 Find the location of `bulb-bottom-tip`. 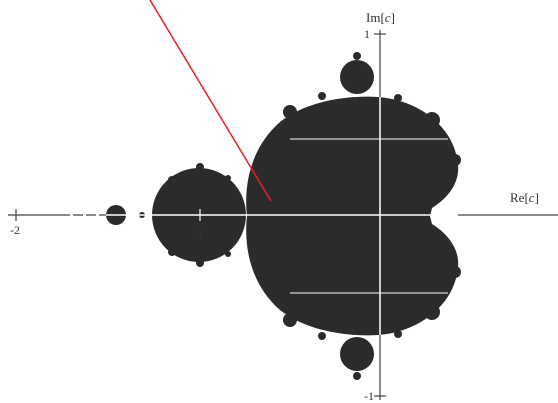

bulb-bottom-tip is located at coordinates (357, 376).